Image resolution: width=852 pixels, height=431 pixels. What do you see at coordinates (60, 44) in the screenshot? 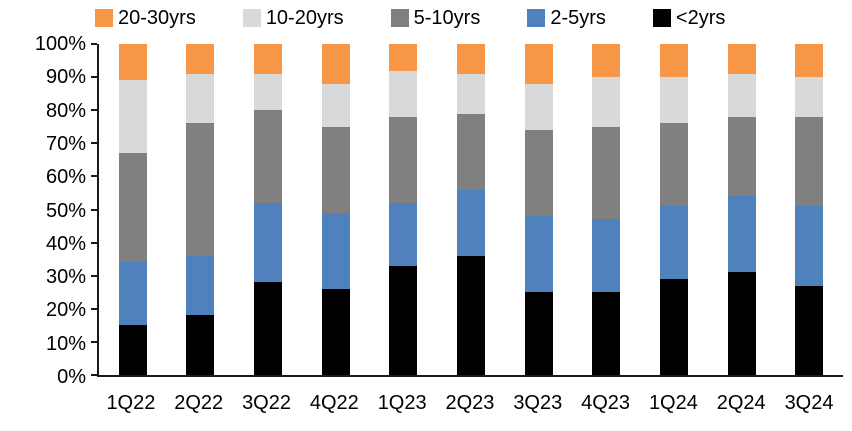
I see `y-axis-tick-label: 100%` at bounding box center [60, 44].